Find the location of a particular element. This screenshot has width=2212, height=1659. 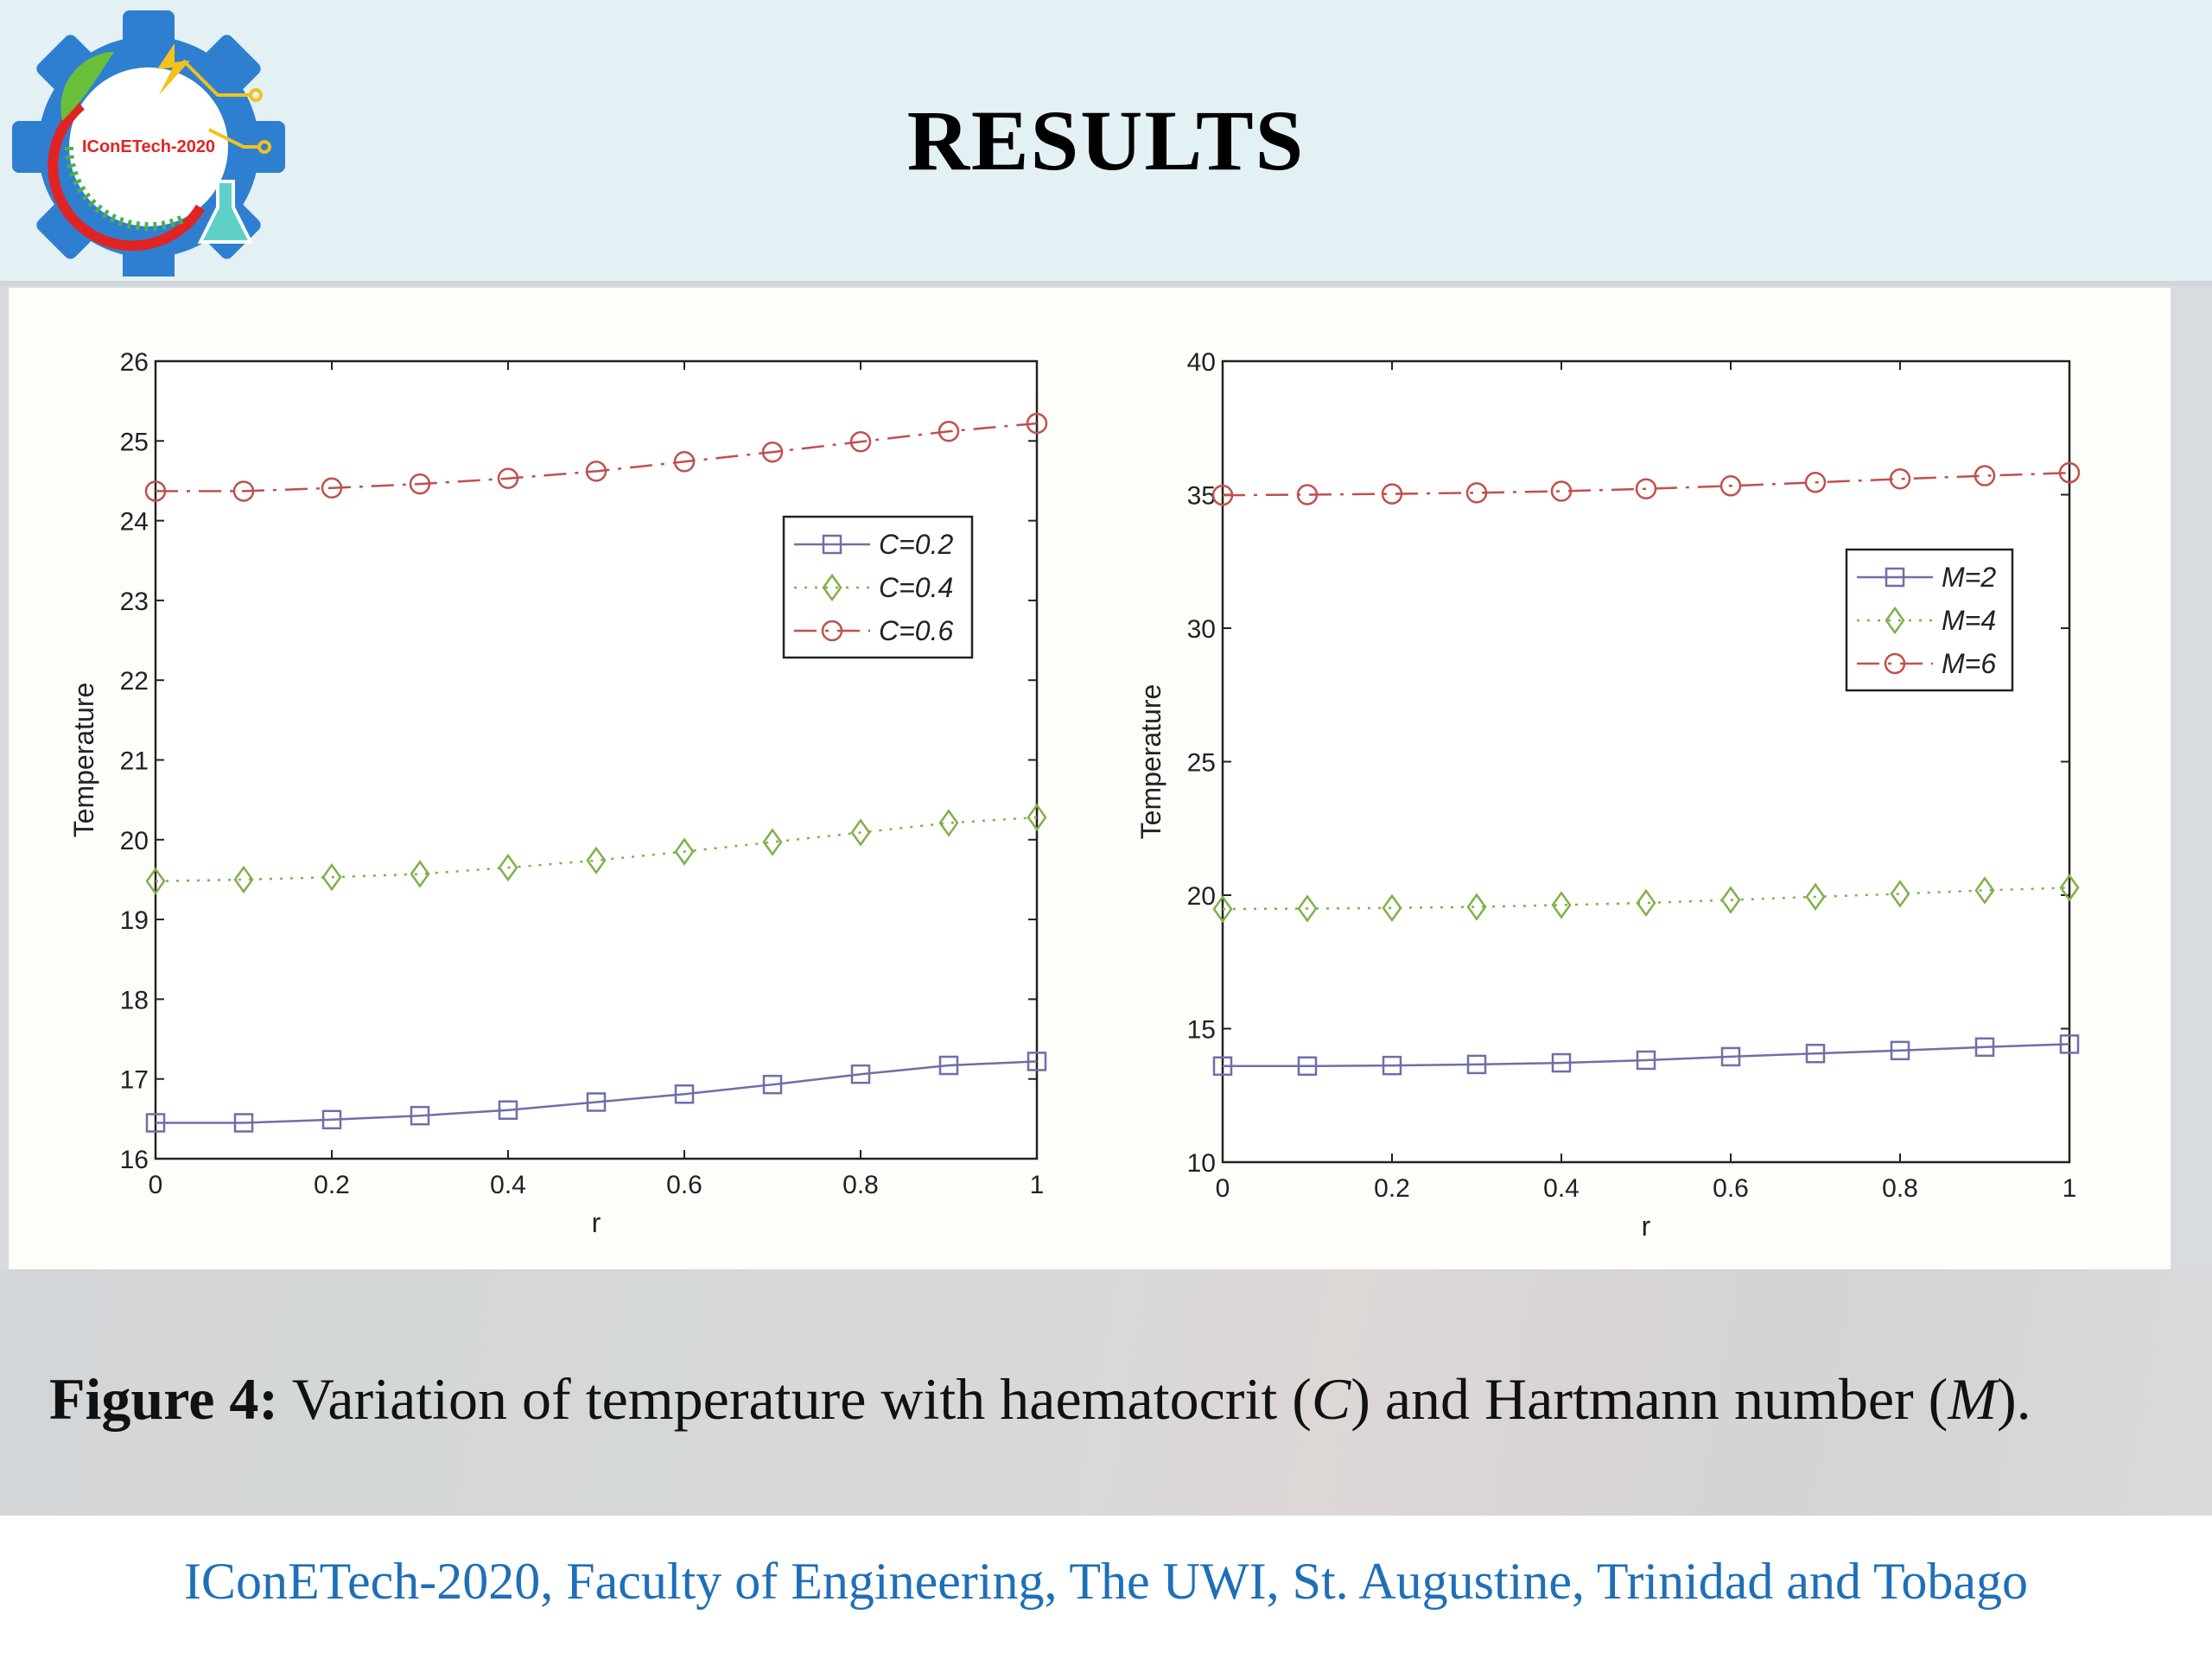

y-tick-label: 18 is located at coordinates (134, 1000).